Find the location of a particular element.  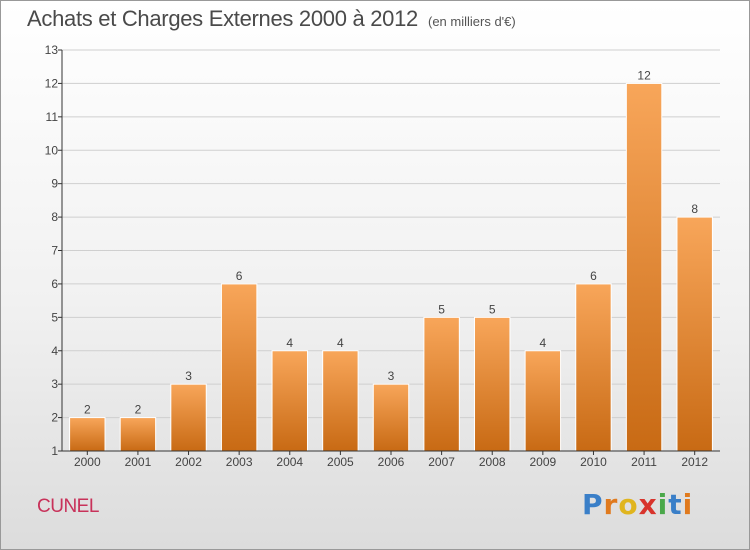

x-tick-label: 2007 is located at coordinates (441, 462).